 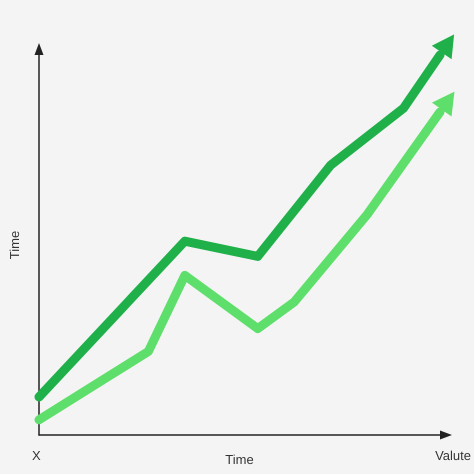 I want to click on text: X, so click(x=36, y=455).